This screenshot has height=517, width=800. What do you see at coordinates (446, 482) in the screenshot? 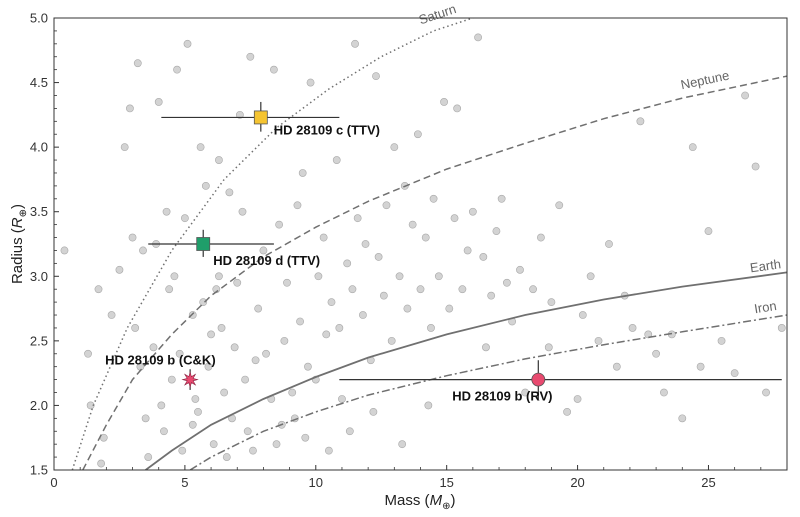
I see `x-tick-label: 15` at bounding box center [446, 482].